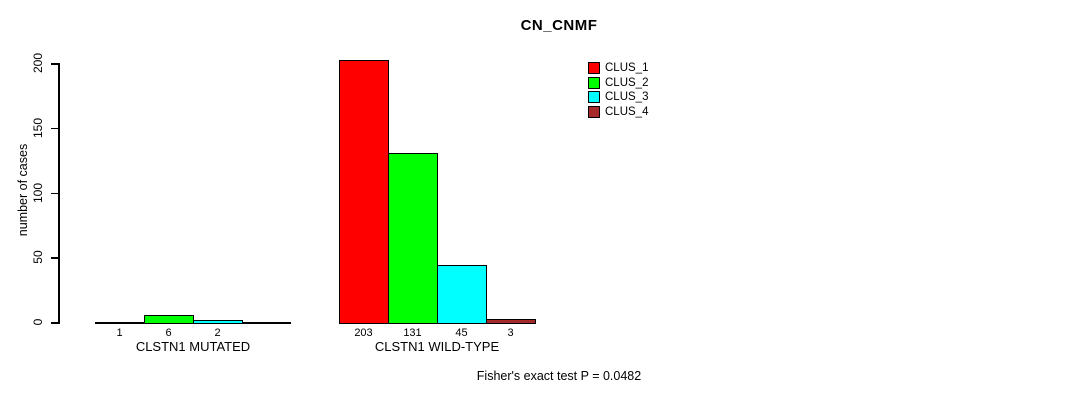  What do you see at coordinates (193, 346) in the screenshot?
I see `group-label: CLSTN1 MUTATED` at bounding box center [193, 346].